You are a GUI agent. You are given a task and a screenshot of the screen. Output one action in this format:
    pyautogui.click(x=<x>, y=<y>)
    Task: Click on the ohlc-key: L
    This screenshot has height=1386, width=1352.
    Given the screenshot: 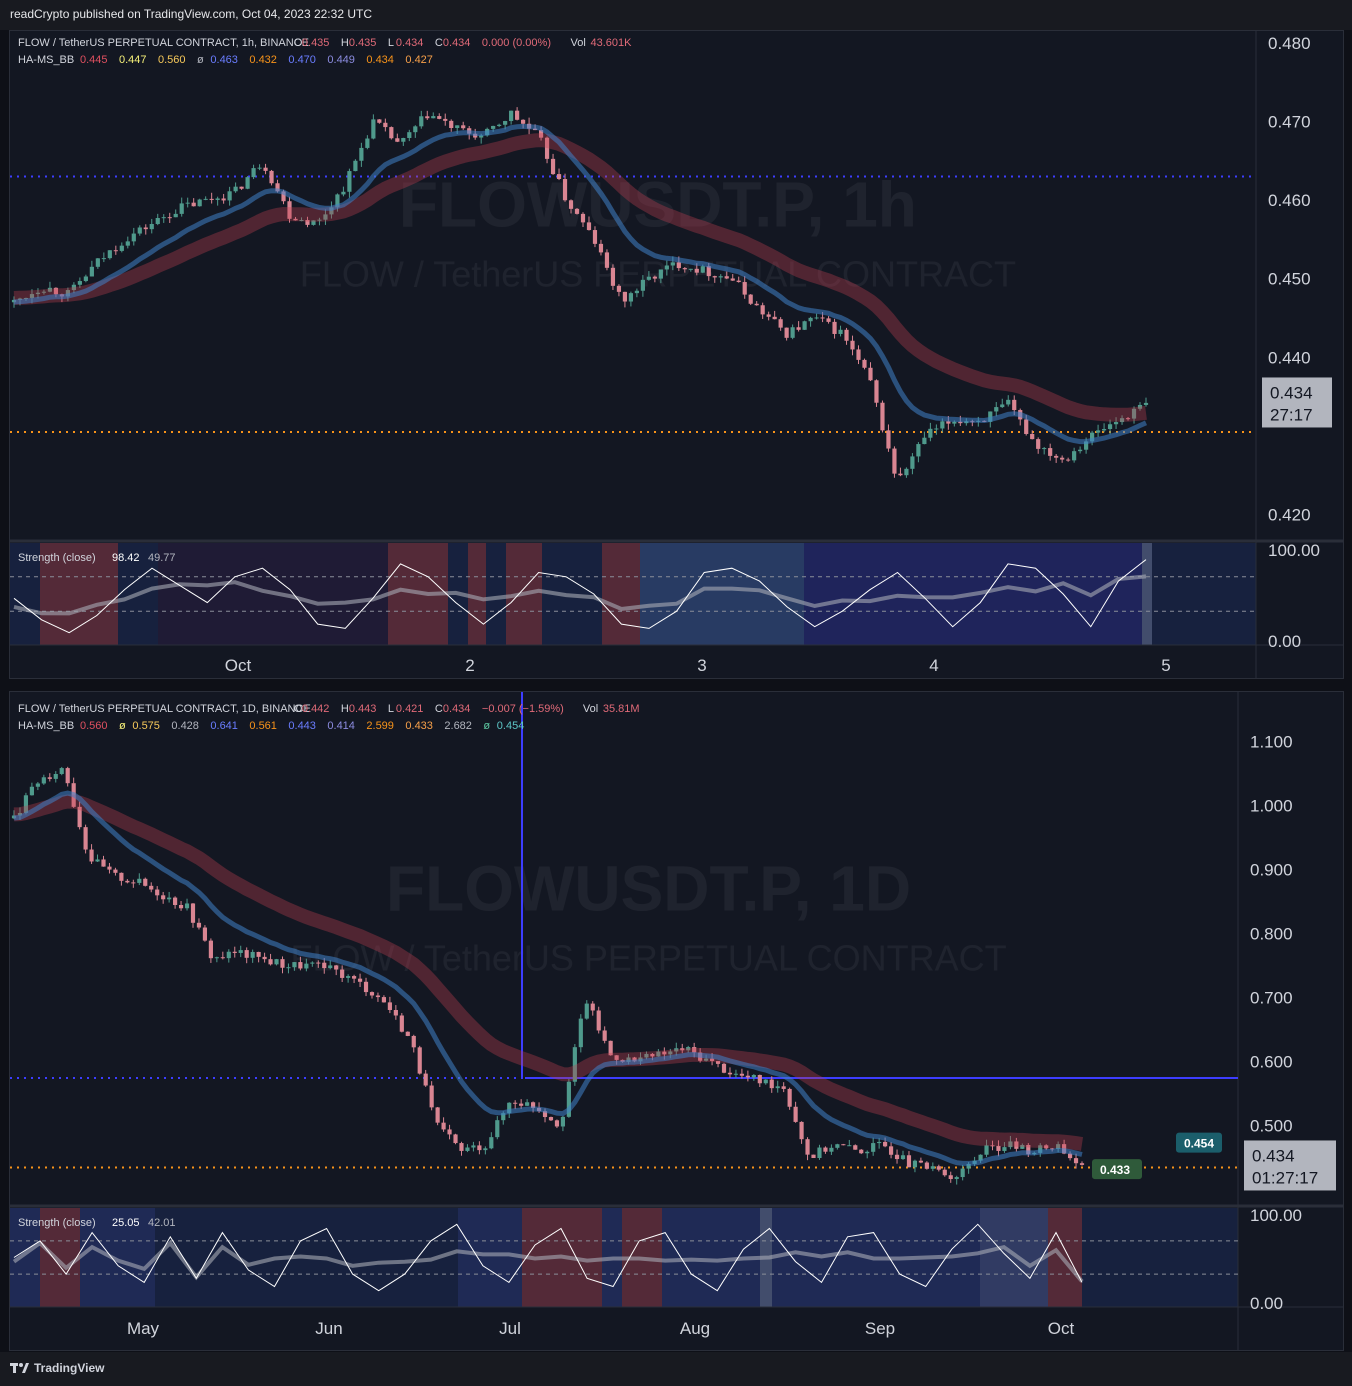 What is the action you would take?
    pyautogui.click(x=391, y=43)
    